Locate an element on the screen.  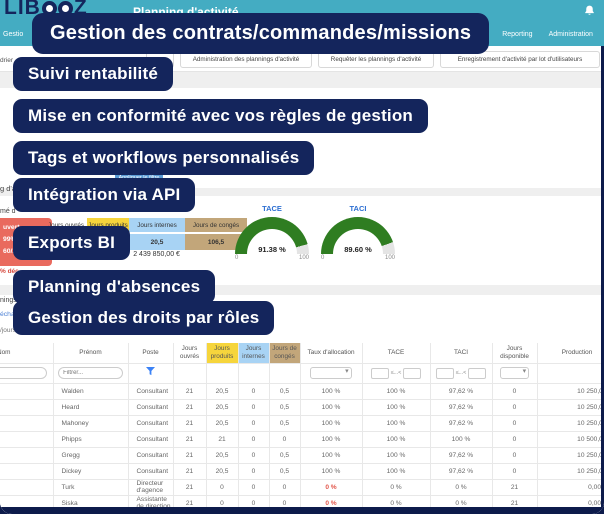
col-header-production: Production is located at coordinates (570, 353).